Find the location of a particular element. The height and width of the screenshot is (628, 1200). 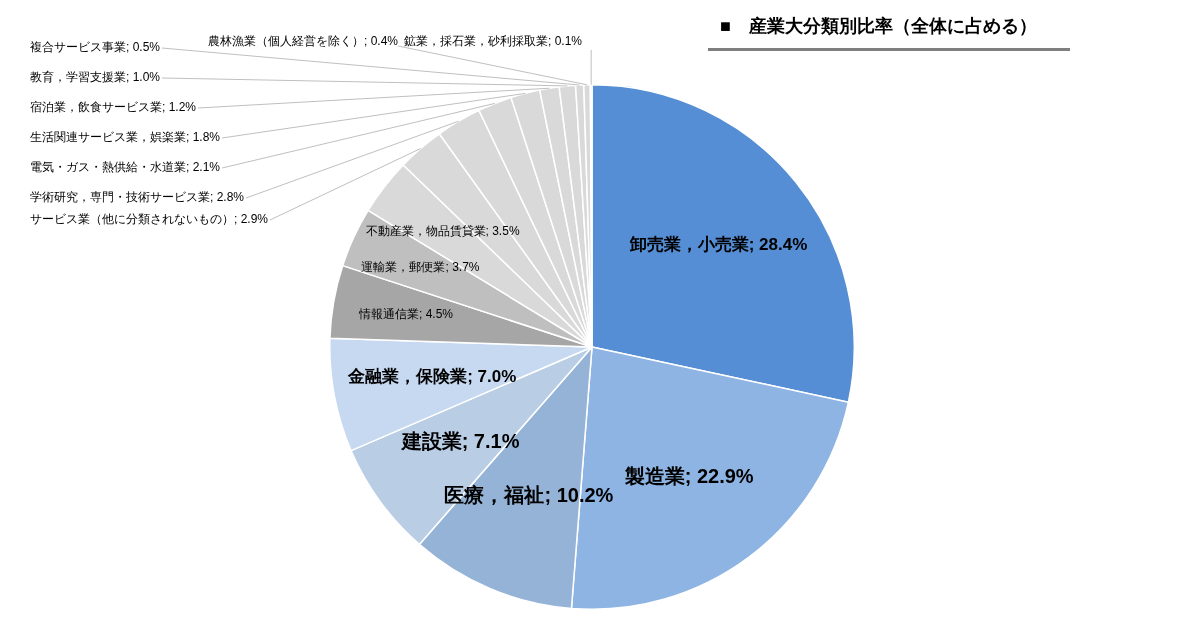

slice-label: 不動産業，物品賃貸業; 3.5% is located at coordinates (442, 230).